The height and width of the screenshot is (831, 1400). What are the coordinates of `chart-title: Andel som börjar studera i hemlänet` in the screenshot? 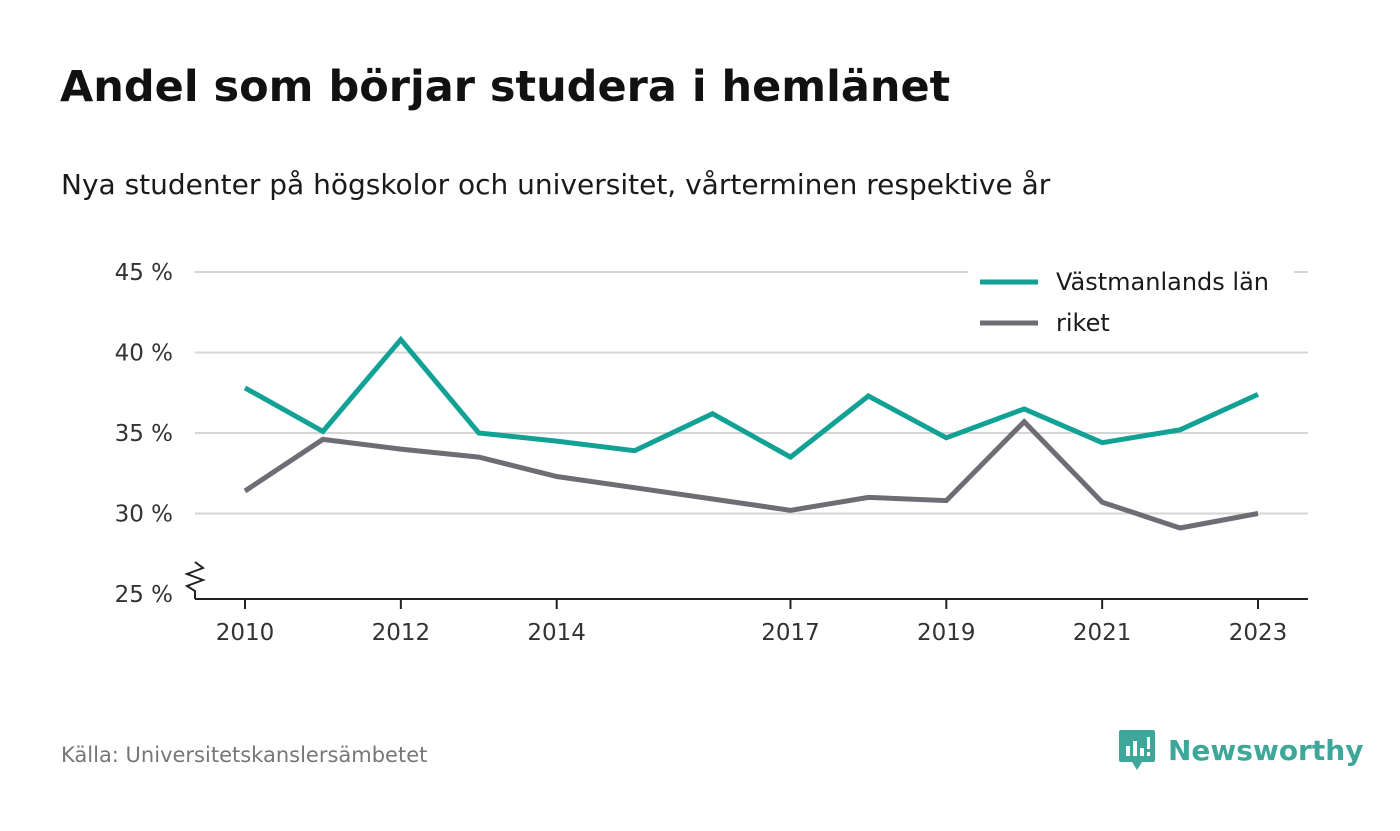 It's located at (505, 87).